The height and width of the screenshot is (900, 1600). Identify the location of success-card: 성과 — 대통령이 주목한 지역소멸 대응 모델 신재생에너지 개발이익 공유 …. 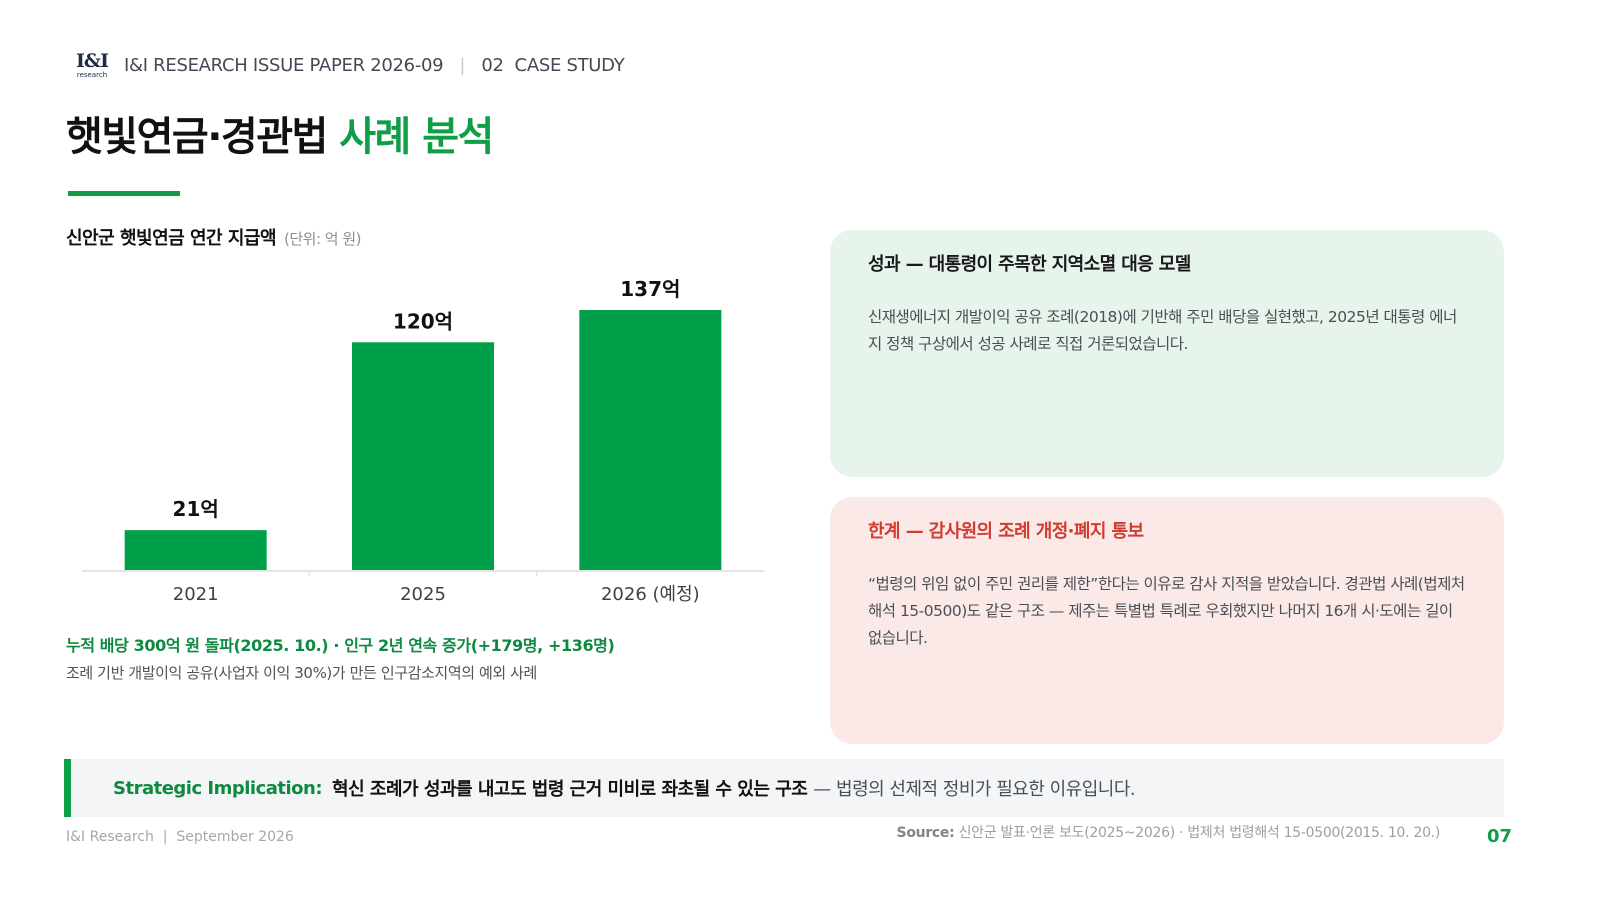
(1167, 353).